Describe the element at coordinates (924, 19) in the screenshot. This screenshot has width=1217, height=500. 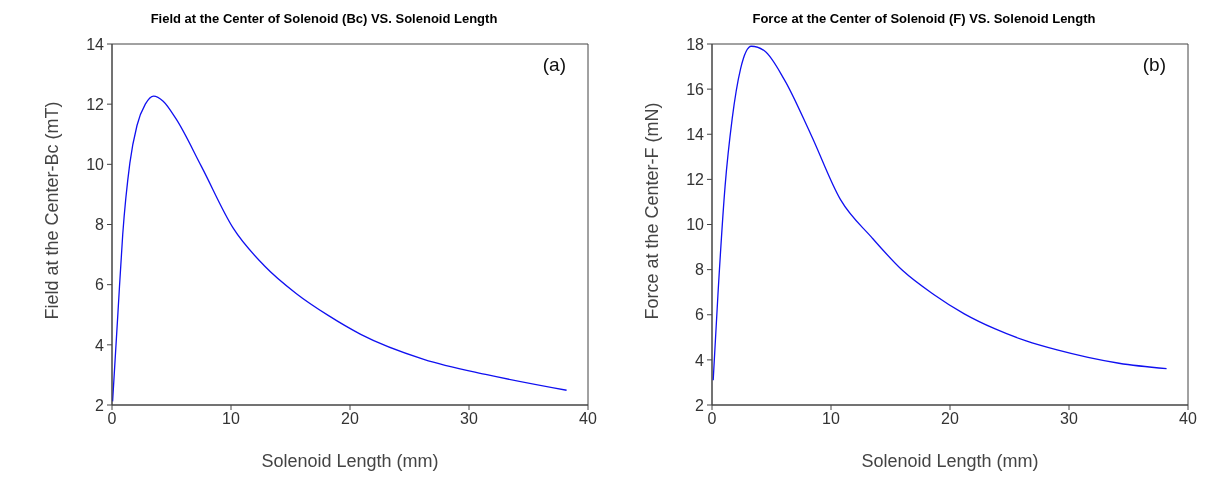
I see `chart-title: Force at the Center of Solenoid (F) VS. Solenoid Length` at that location.